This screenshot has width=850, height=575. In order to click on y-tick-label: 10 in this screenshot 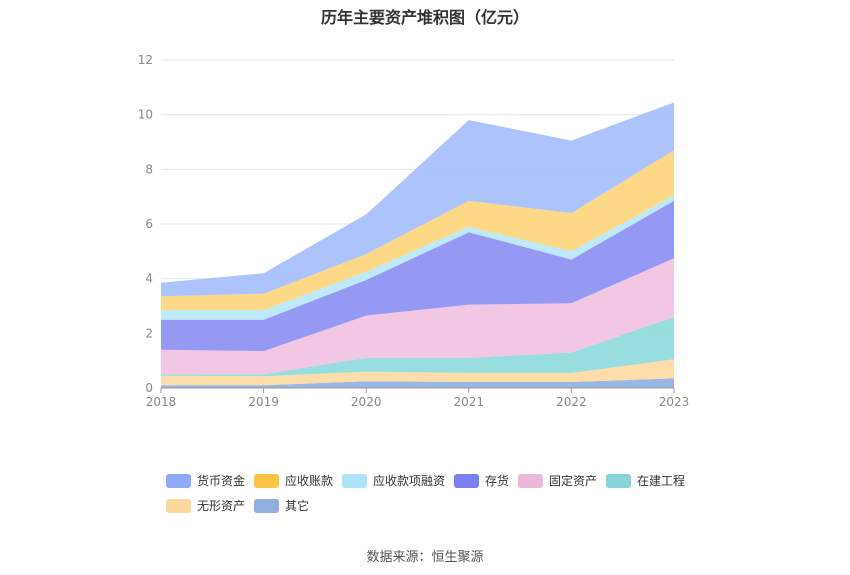, I will do `click(145, 115)`.